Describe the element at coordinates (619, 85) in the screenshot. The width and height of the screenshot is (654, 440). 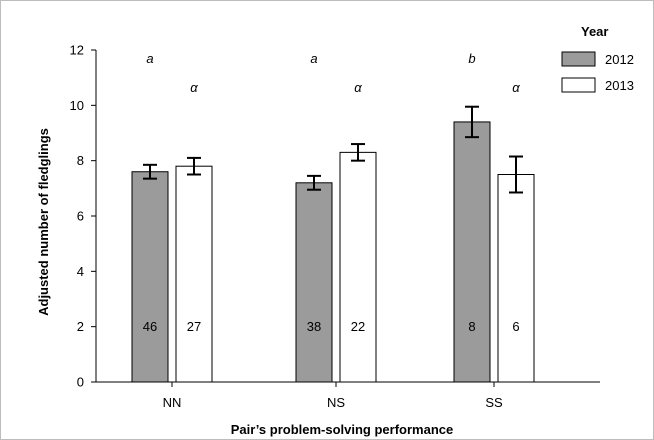
I see `legend-label: 2013` at that location.